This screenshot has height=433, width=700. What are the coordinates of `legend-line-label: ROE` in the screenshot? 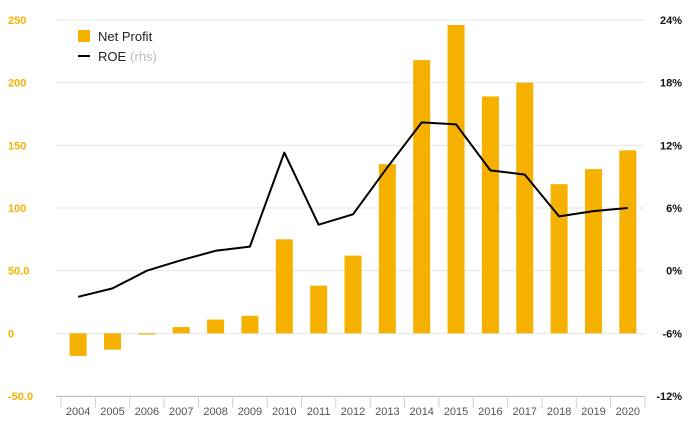 It's located at (112, 56).